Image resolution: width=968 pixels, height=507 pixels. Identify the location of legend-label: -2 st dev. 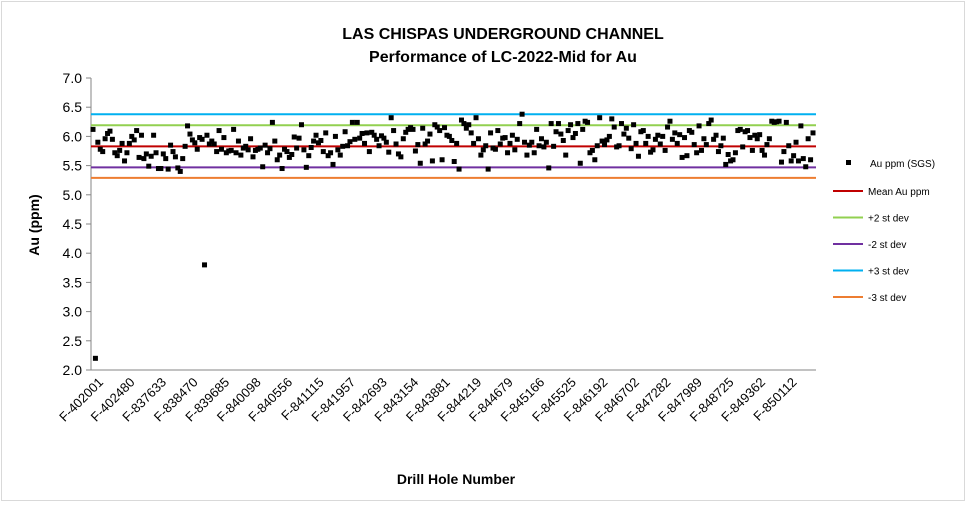
(887, 245).